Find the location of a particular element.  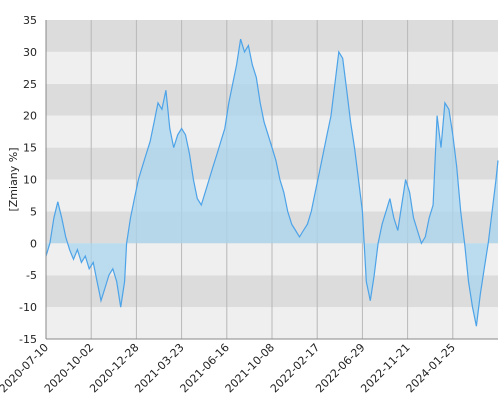

y-tick-label: -15 is located at coordinates (28, 339).